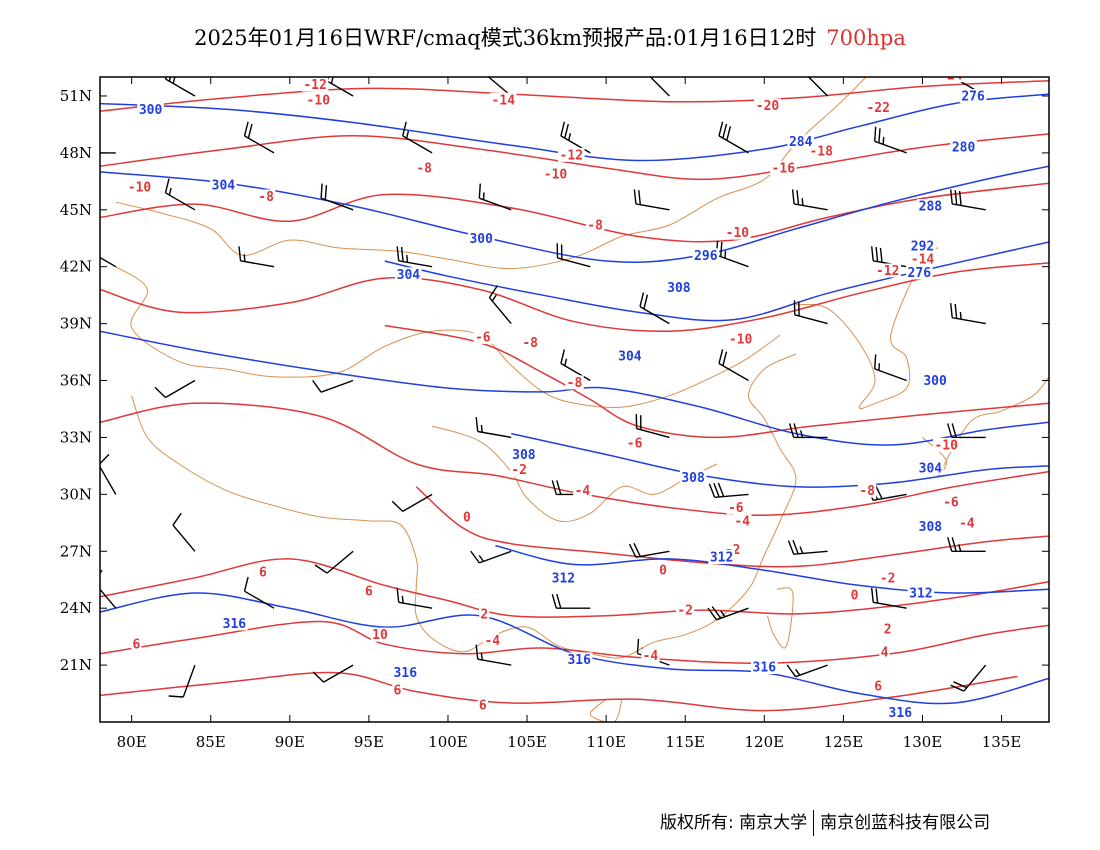  I want to click on temperature-label: -20, so click(768, 106).